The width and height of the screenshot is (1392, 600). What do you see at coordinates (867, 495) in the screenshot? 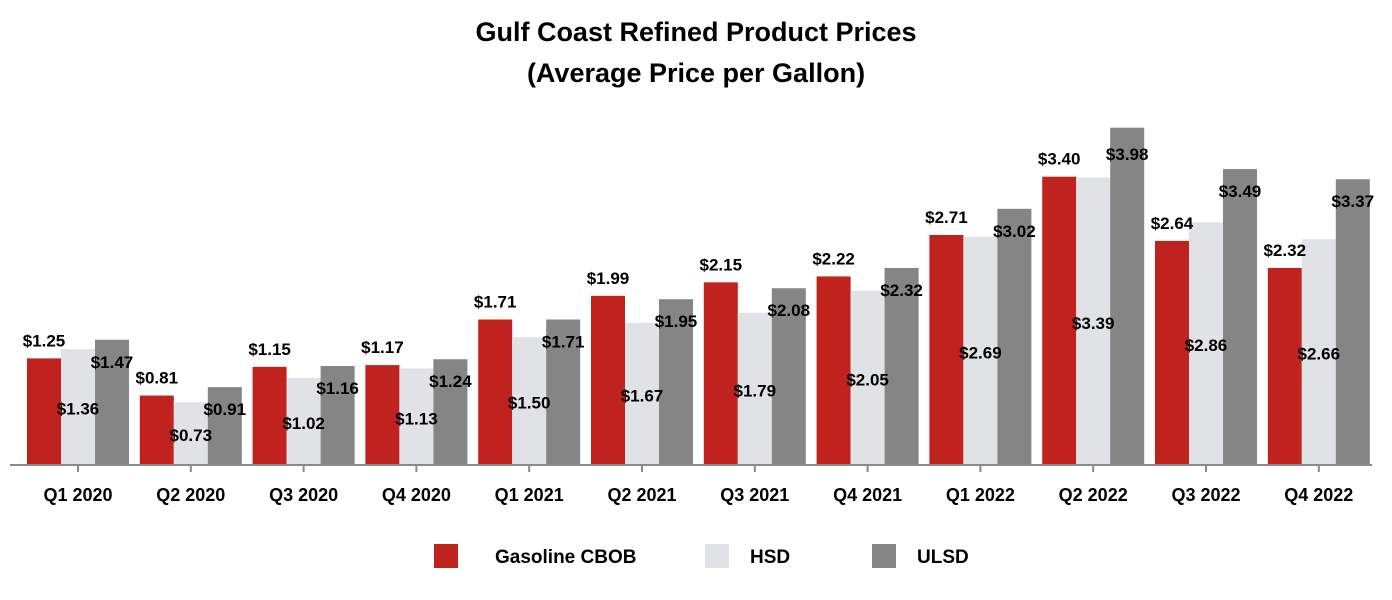
I see `tick-label-q4-2021: Q4 2021` at bounding box center [867, 495].